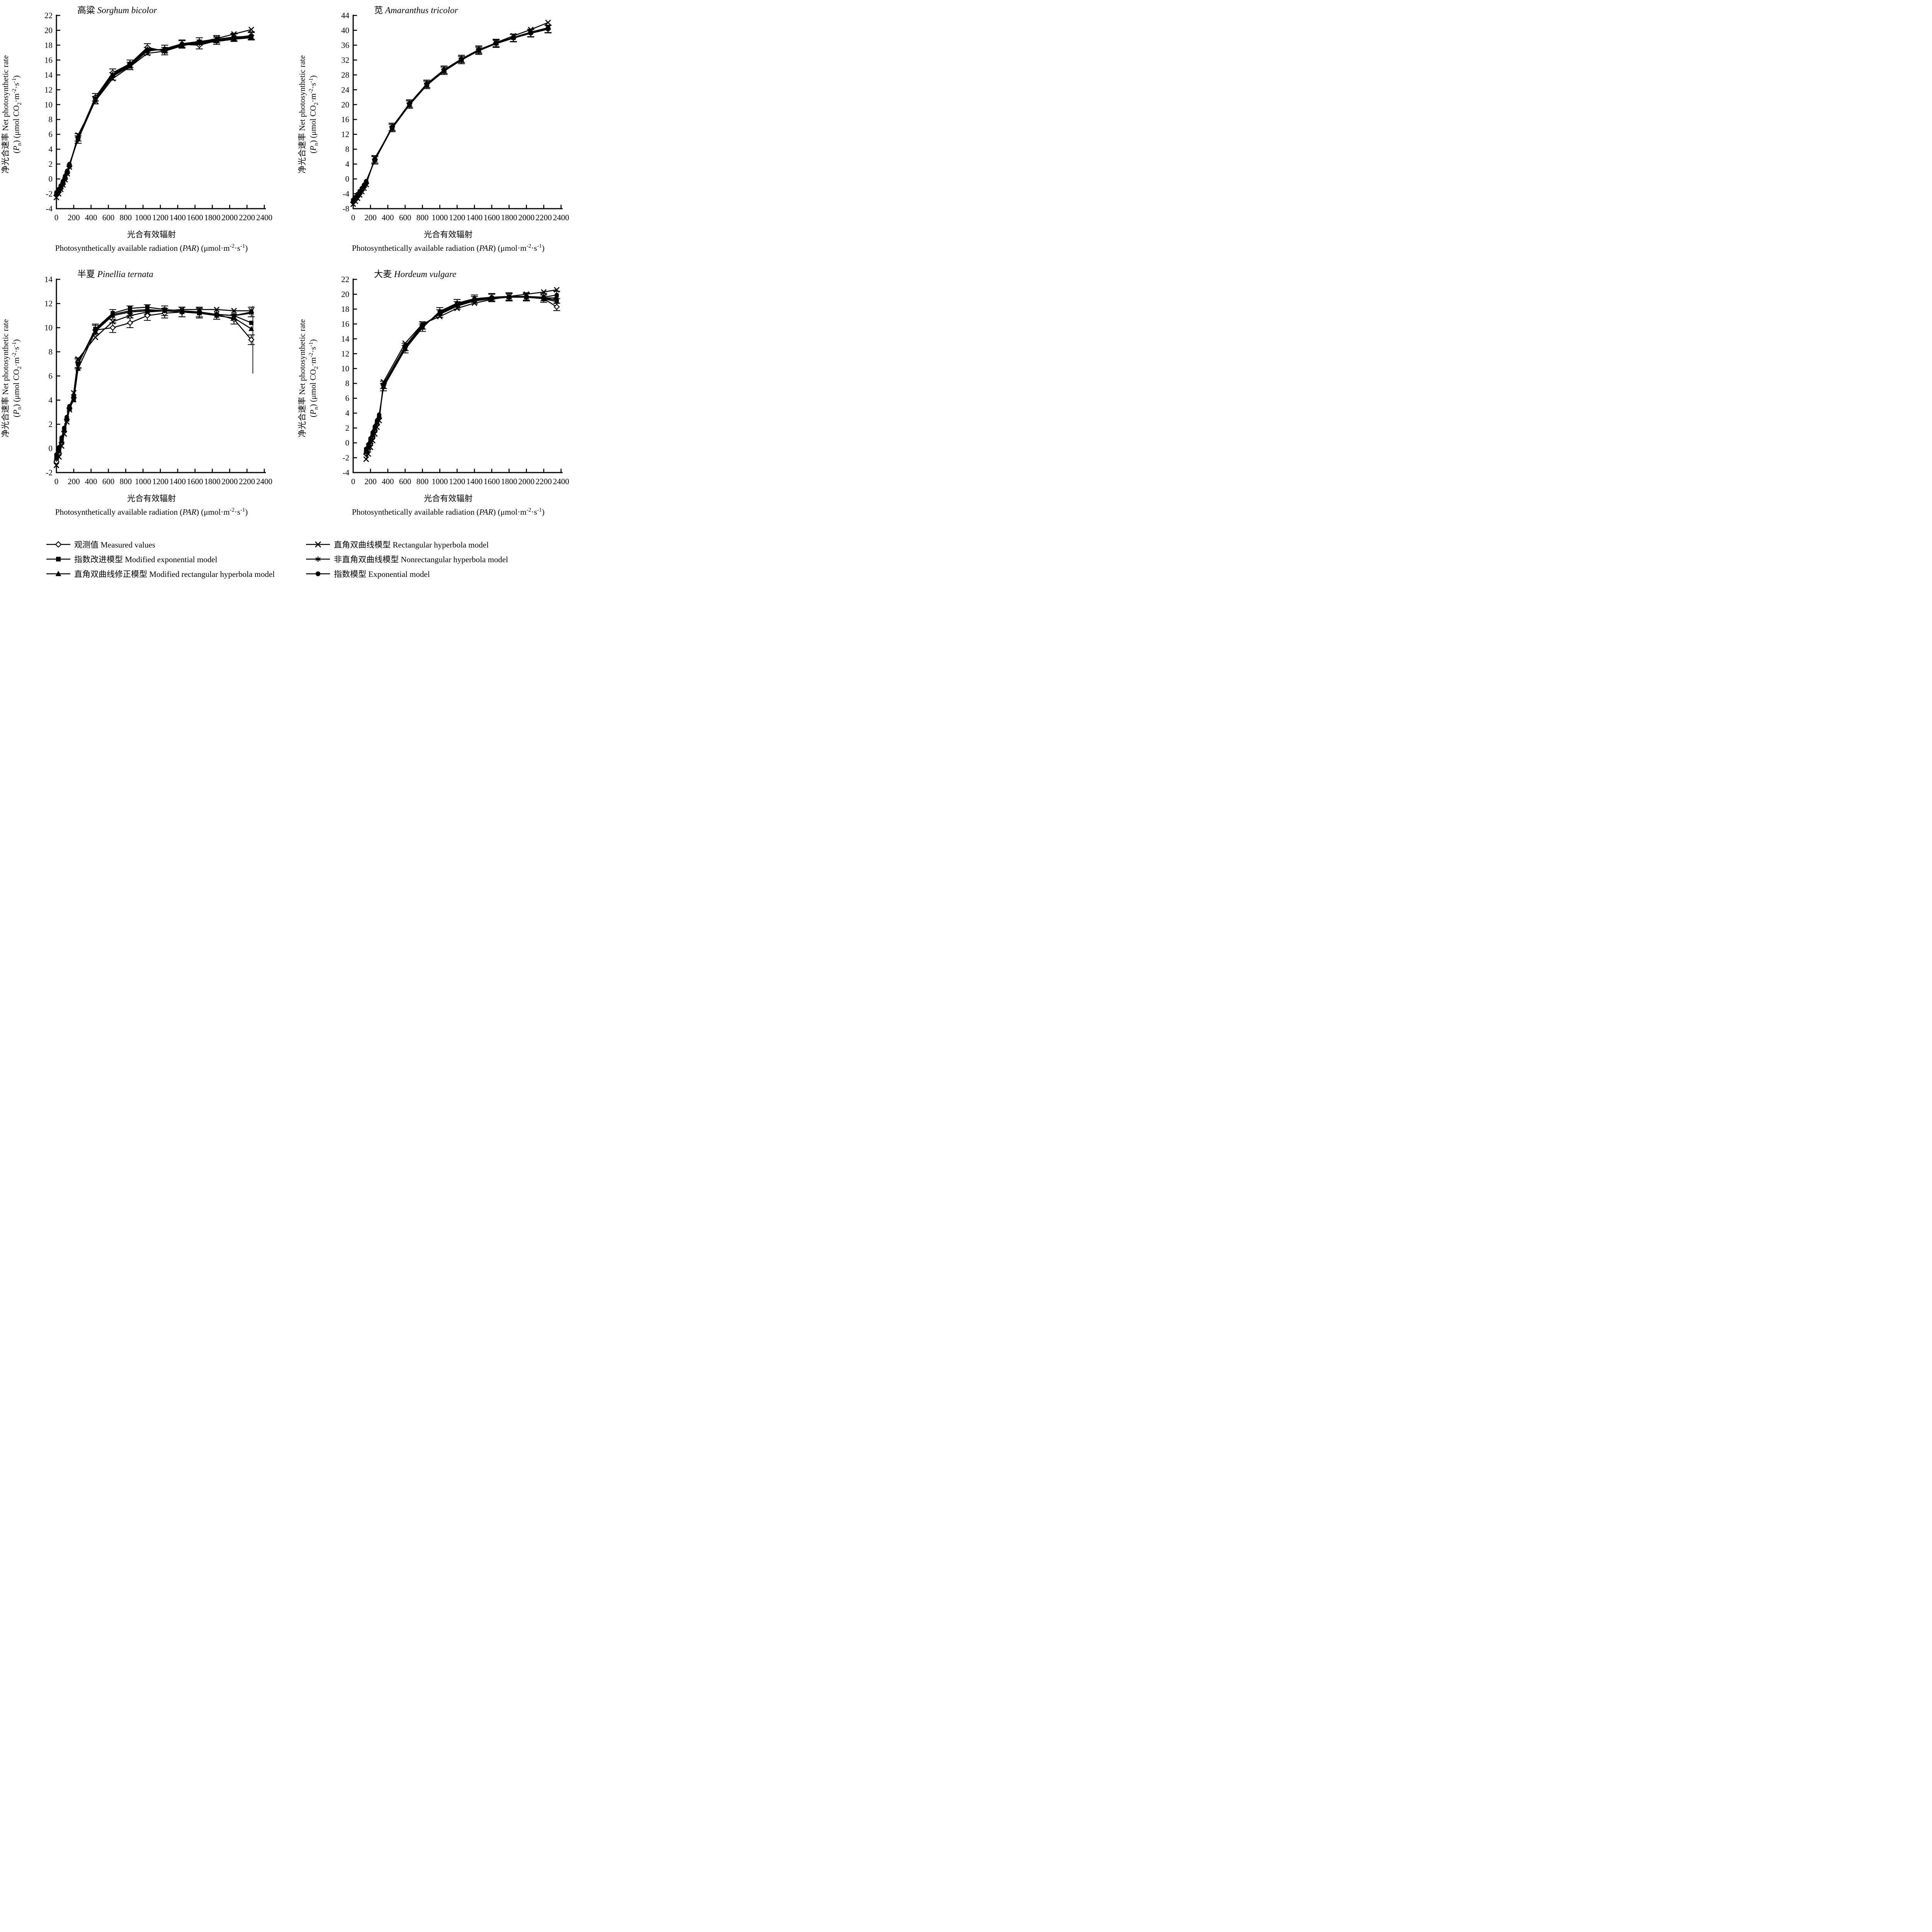 The image size is (1932, 1932). I want to click on series-line-exponential, so click(461, 372).